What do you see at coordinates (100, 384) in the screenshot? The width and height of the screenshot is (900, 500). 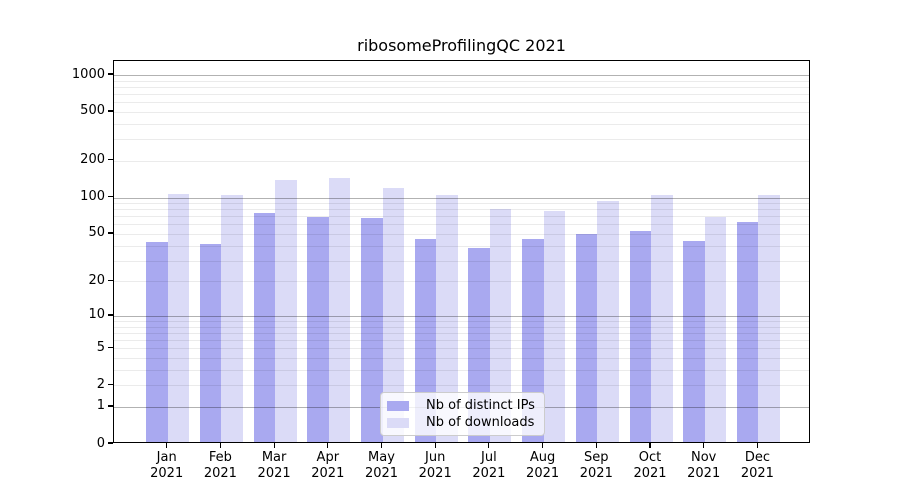 I see `ytick-label-2: 2` at bounding box center [100, 384].